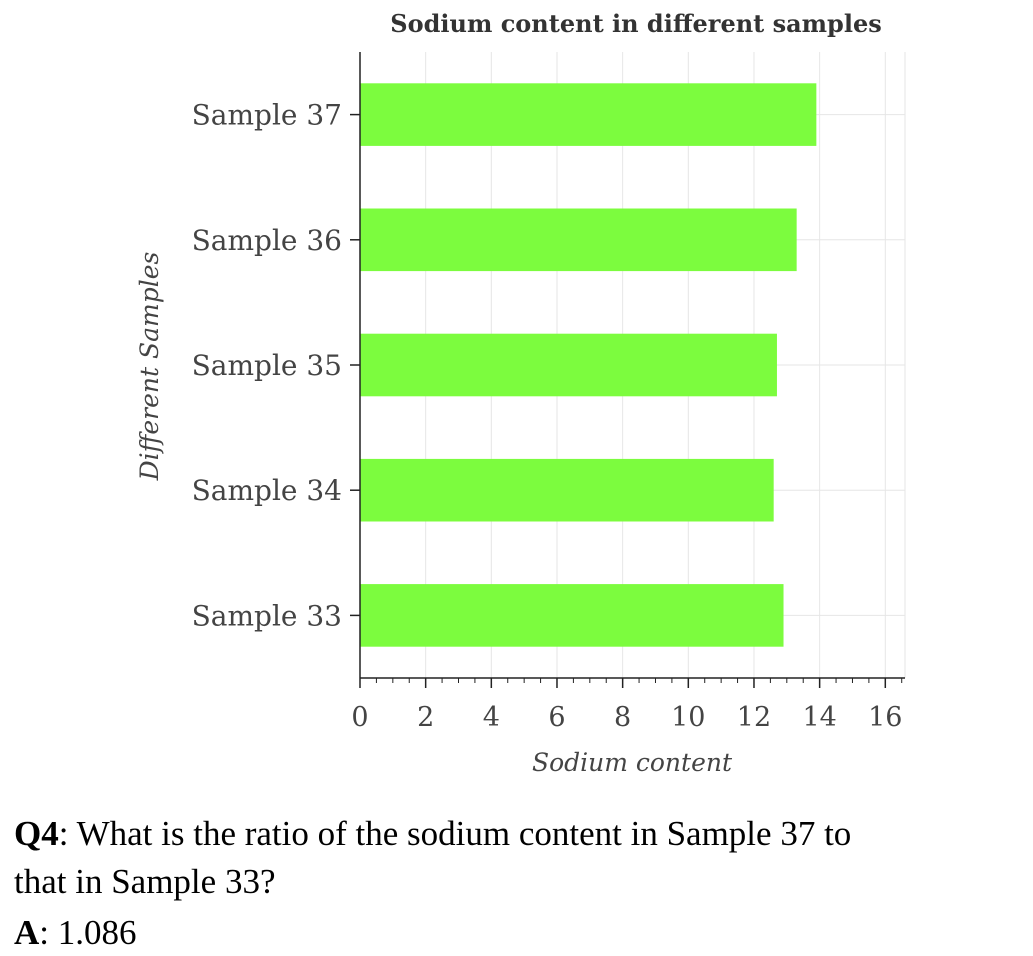 The width and height of the screenshot is (1033, 956). I want to click on y-tick-label: Sample 37, so click(267, 115).